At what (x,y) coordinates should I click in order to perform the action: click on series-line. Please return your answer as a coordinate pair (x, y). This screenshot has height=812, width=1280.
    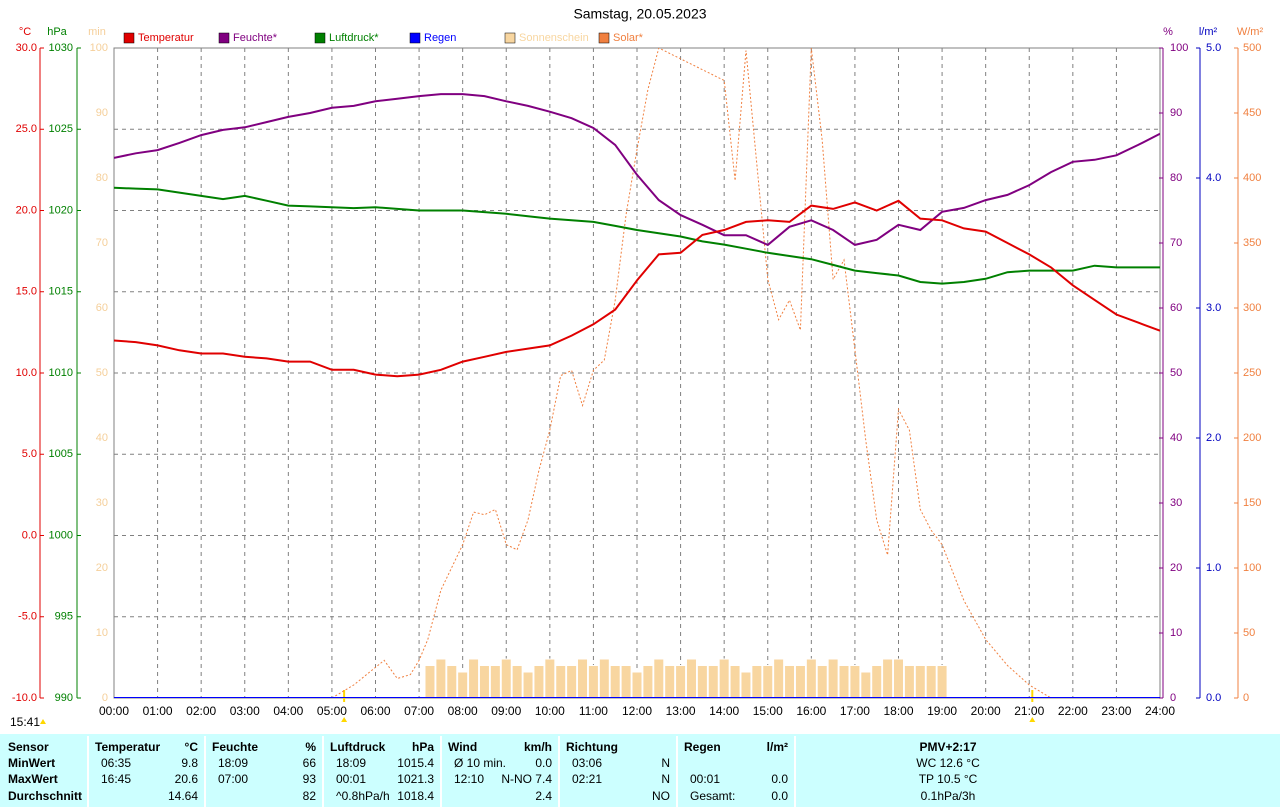
    Looking at the image, I should click on (637, 235).